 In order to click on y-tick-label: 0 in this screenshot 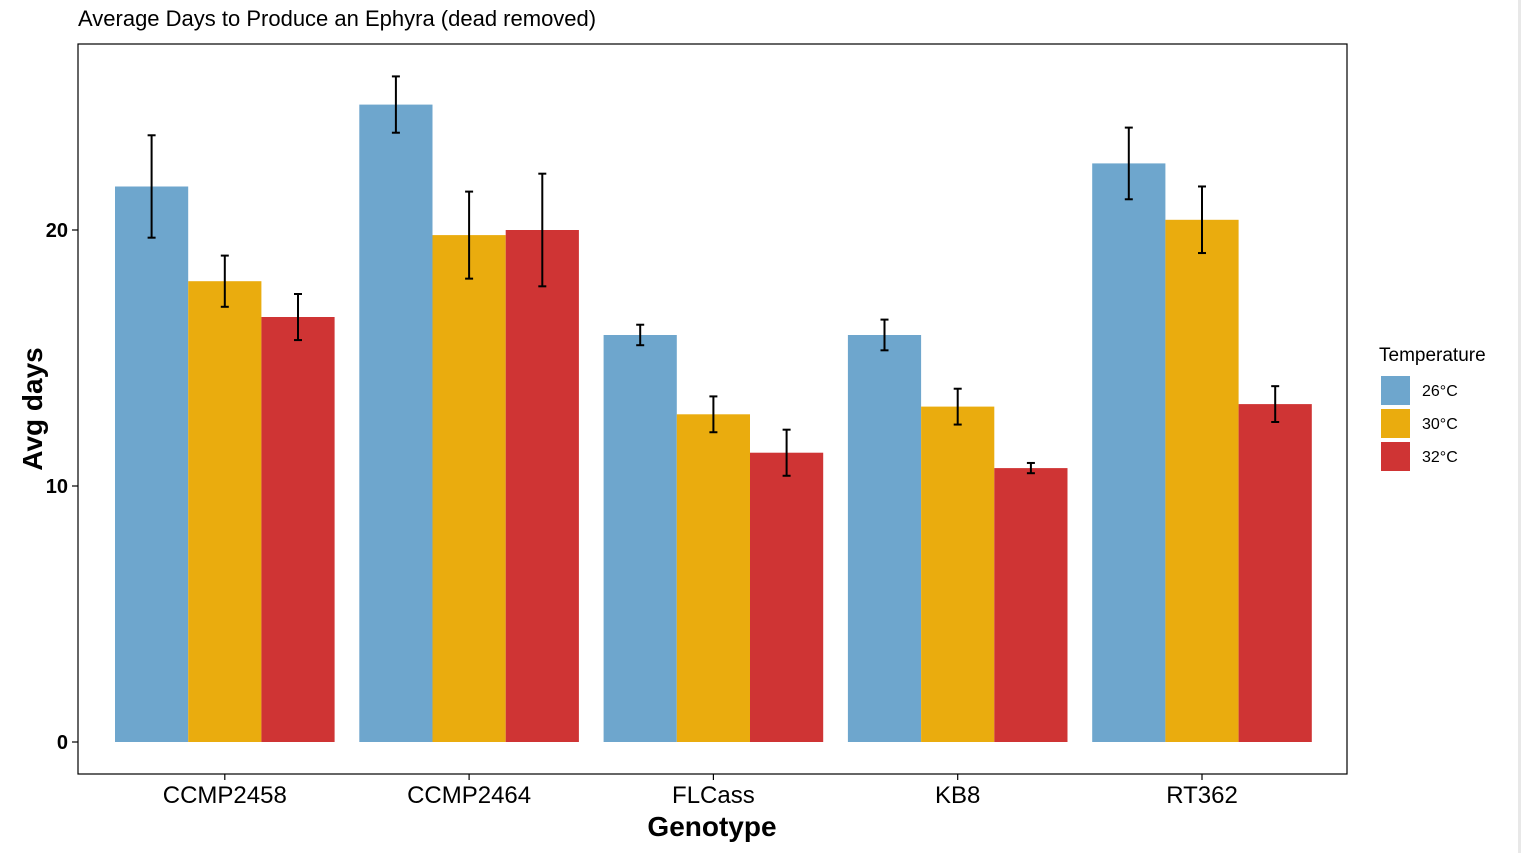, I will do `click(62, 743)`.